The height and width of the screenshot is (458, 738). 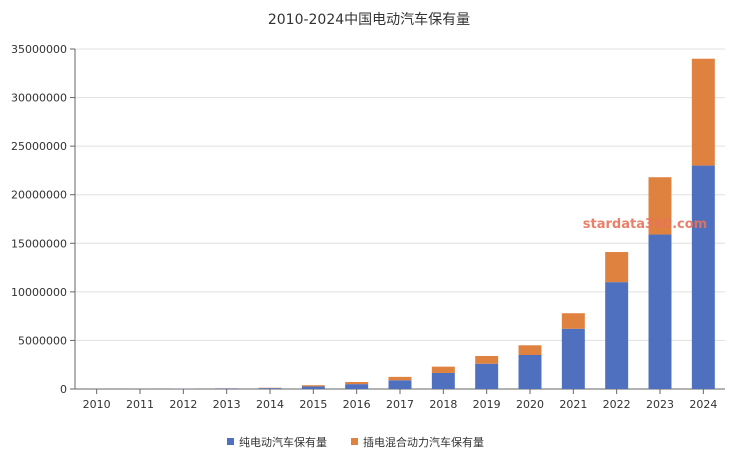 What do you see at coordinates (703, 404) in the screenshot?
I see `x-tick-label: 2024` at bounding box center [703, 404].